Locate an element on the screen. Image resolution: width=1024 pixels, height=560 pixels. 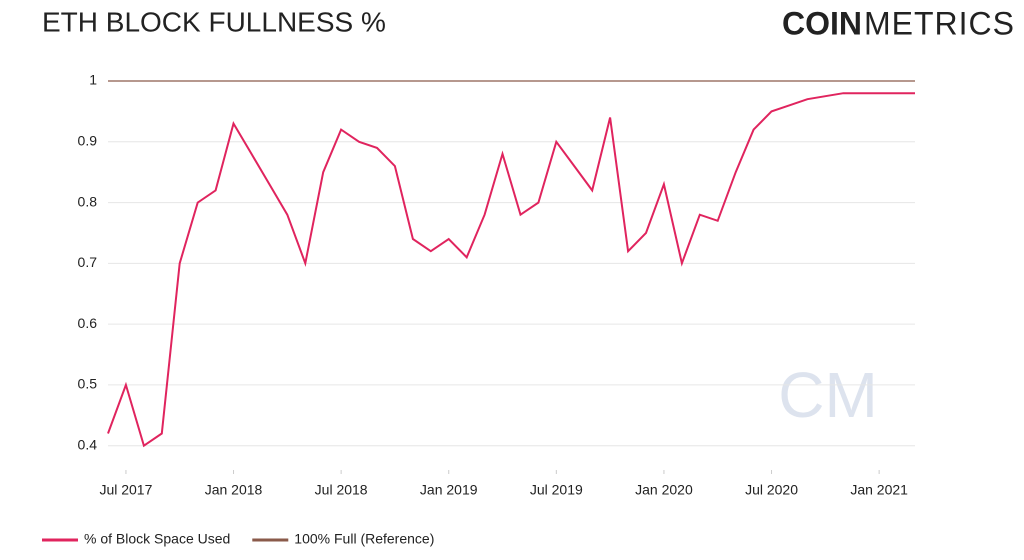
y-tick-label: 0.5 is located at coordinates (88, 384).